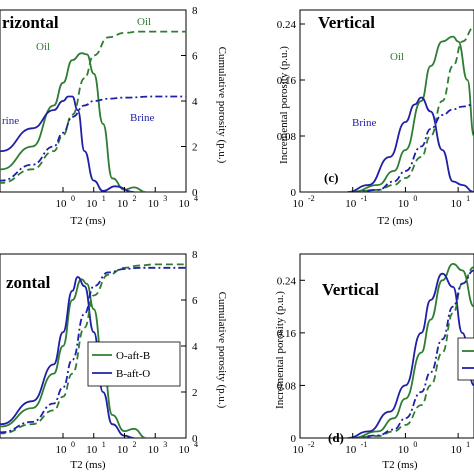  Describe the element at coordinates (397, 57) in the screenshot. I see `series-label-oil: Oil` at that location.